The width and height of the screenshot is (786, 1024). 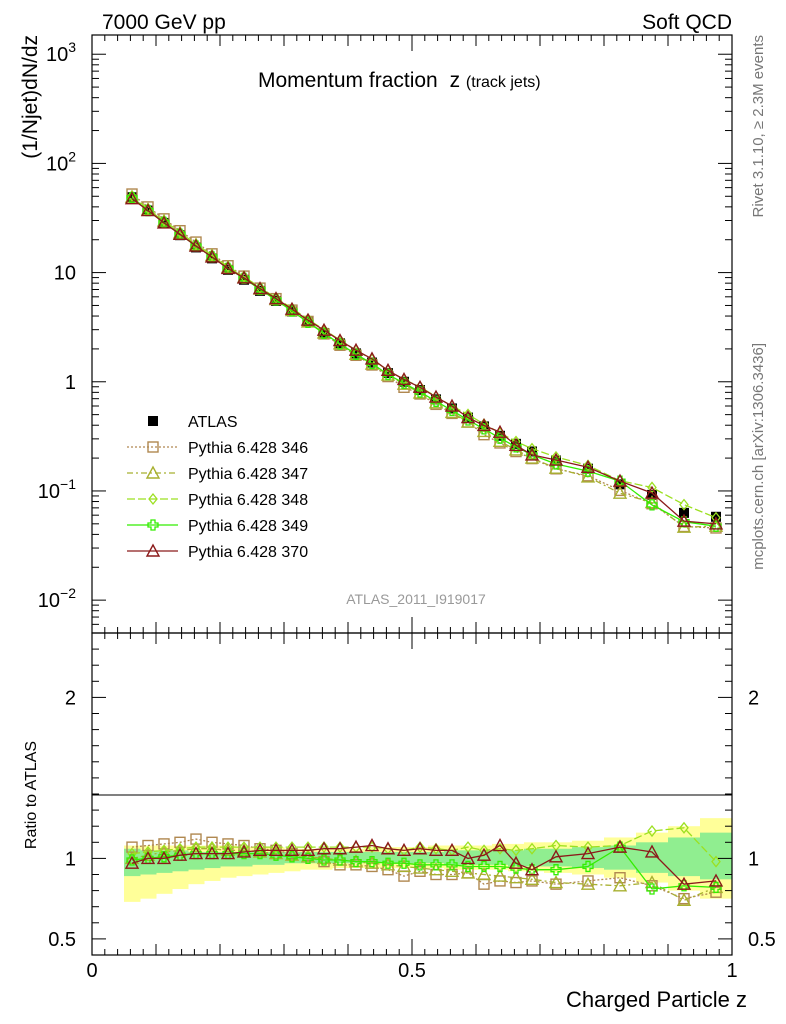 What do you see at coordinates (217, 448) in the screenshot?
I see `legend-item-p346: Pythia 6.428 346` at bounding box center [217, 448].